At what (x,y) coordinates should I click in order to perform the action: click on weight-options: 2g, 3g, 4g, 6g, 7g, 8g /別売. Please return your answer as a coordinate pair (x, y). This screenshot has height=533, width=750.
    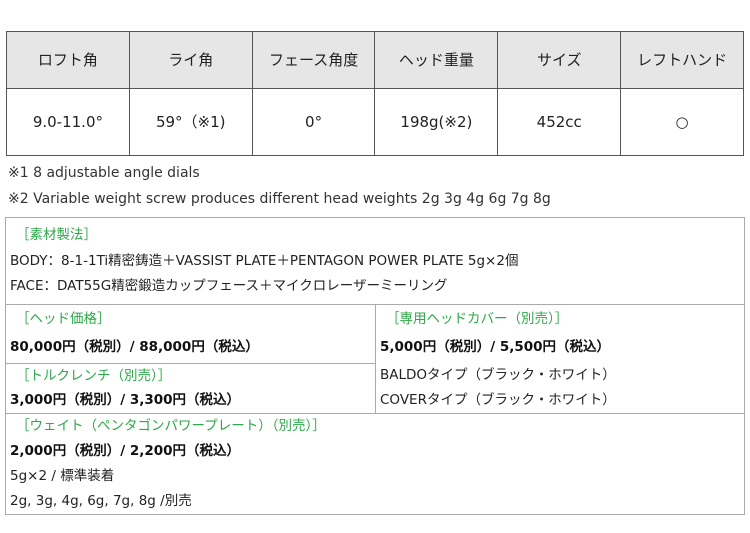
    Looking at the image, I should click on (101, 501).